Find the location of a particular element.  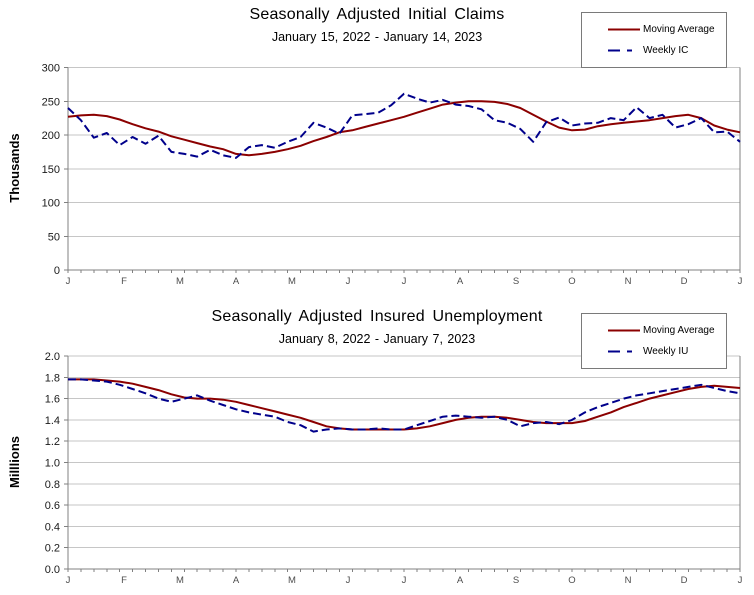

svg-text: 0.2 is located at coordinates (52, 549).